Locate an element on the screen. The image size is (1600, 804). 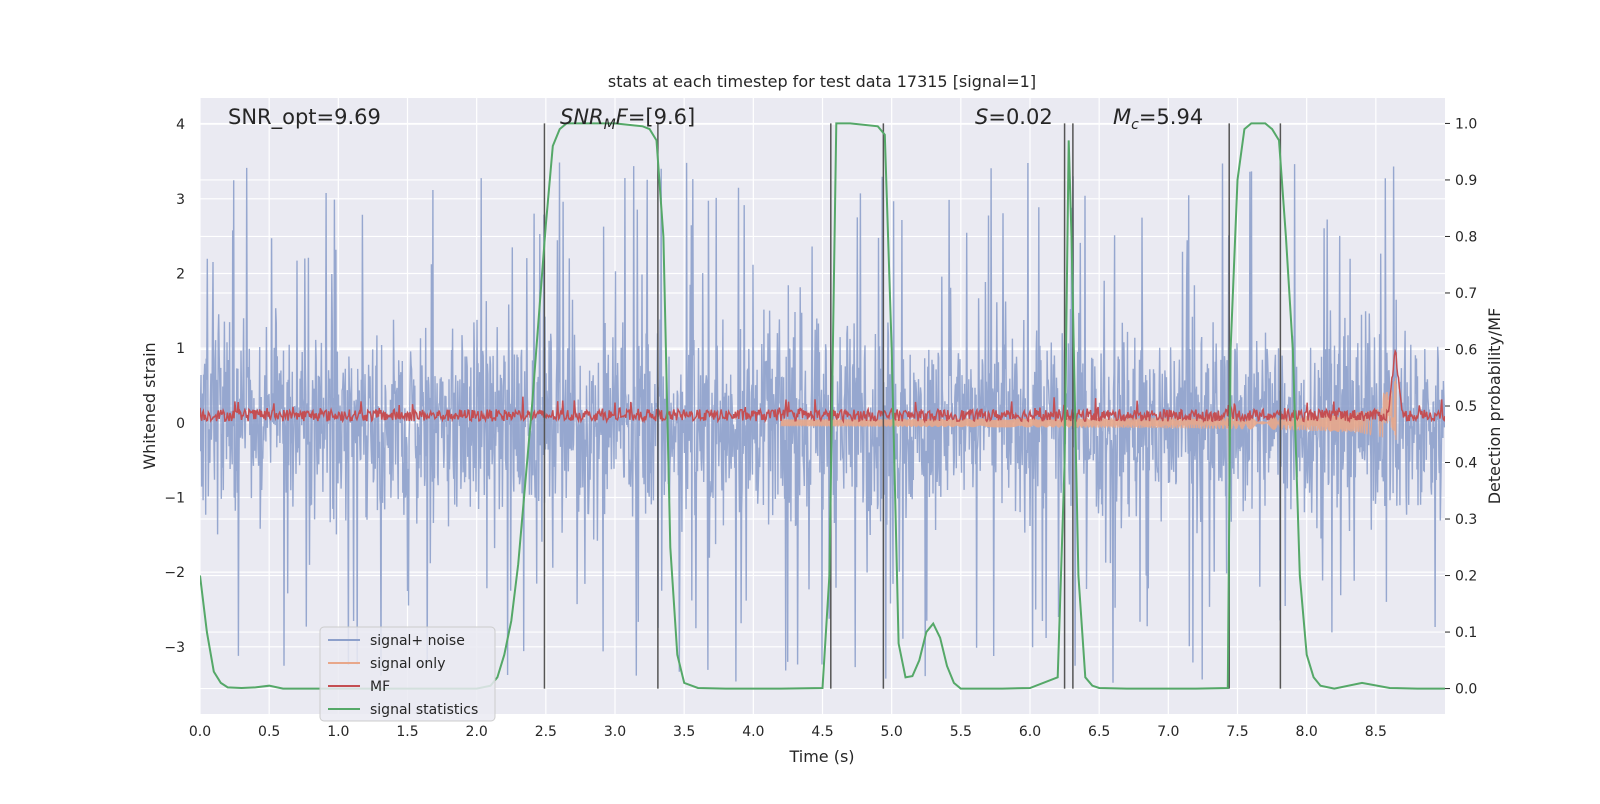
y-right-axis-label: Detection probability/MF is located at coordinates (1494, 406).